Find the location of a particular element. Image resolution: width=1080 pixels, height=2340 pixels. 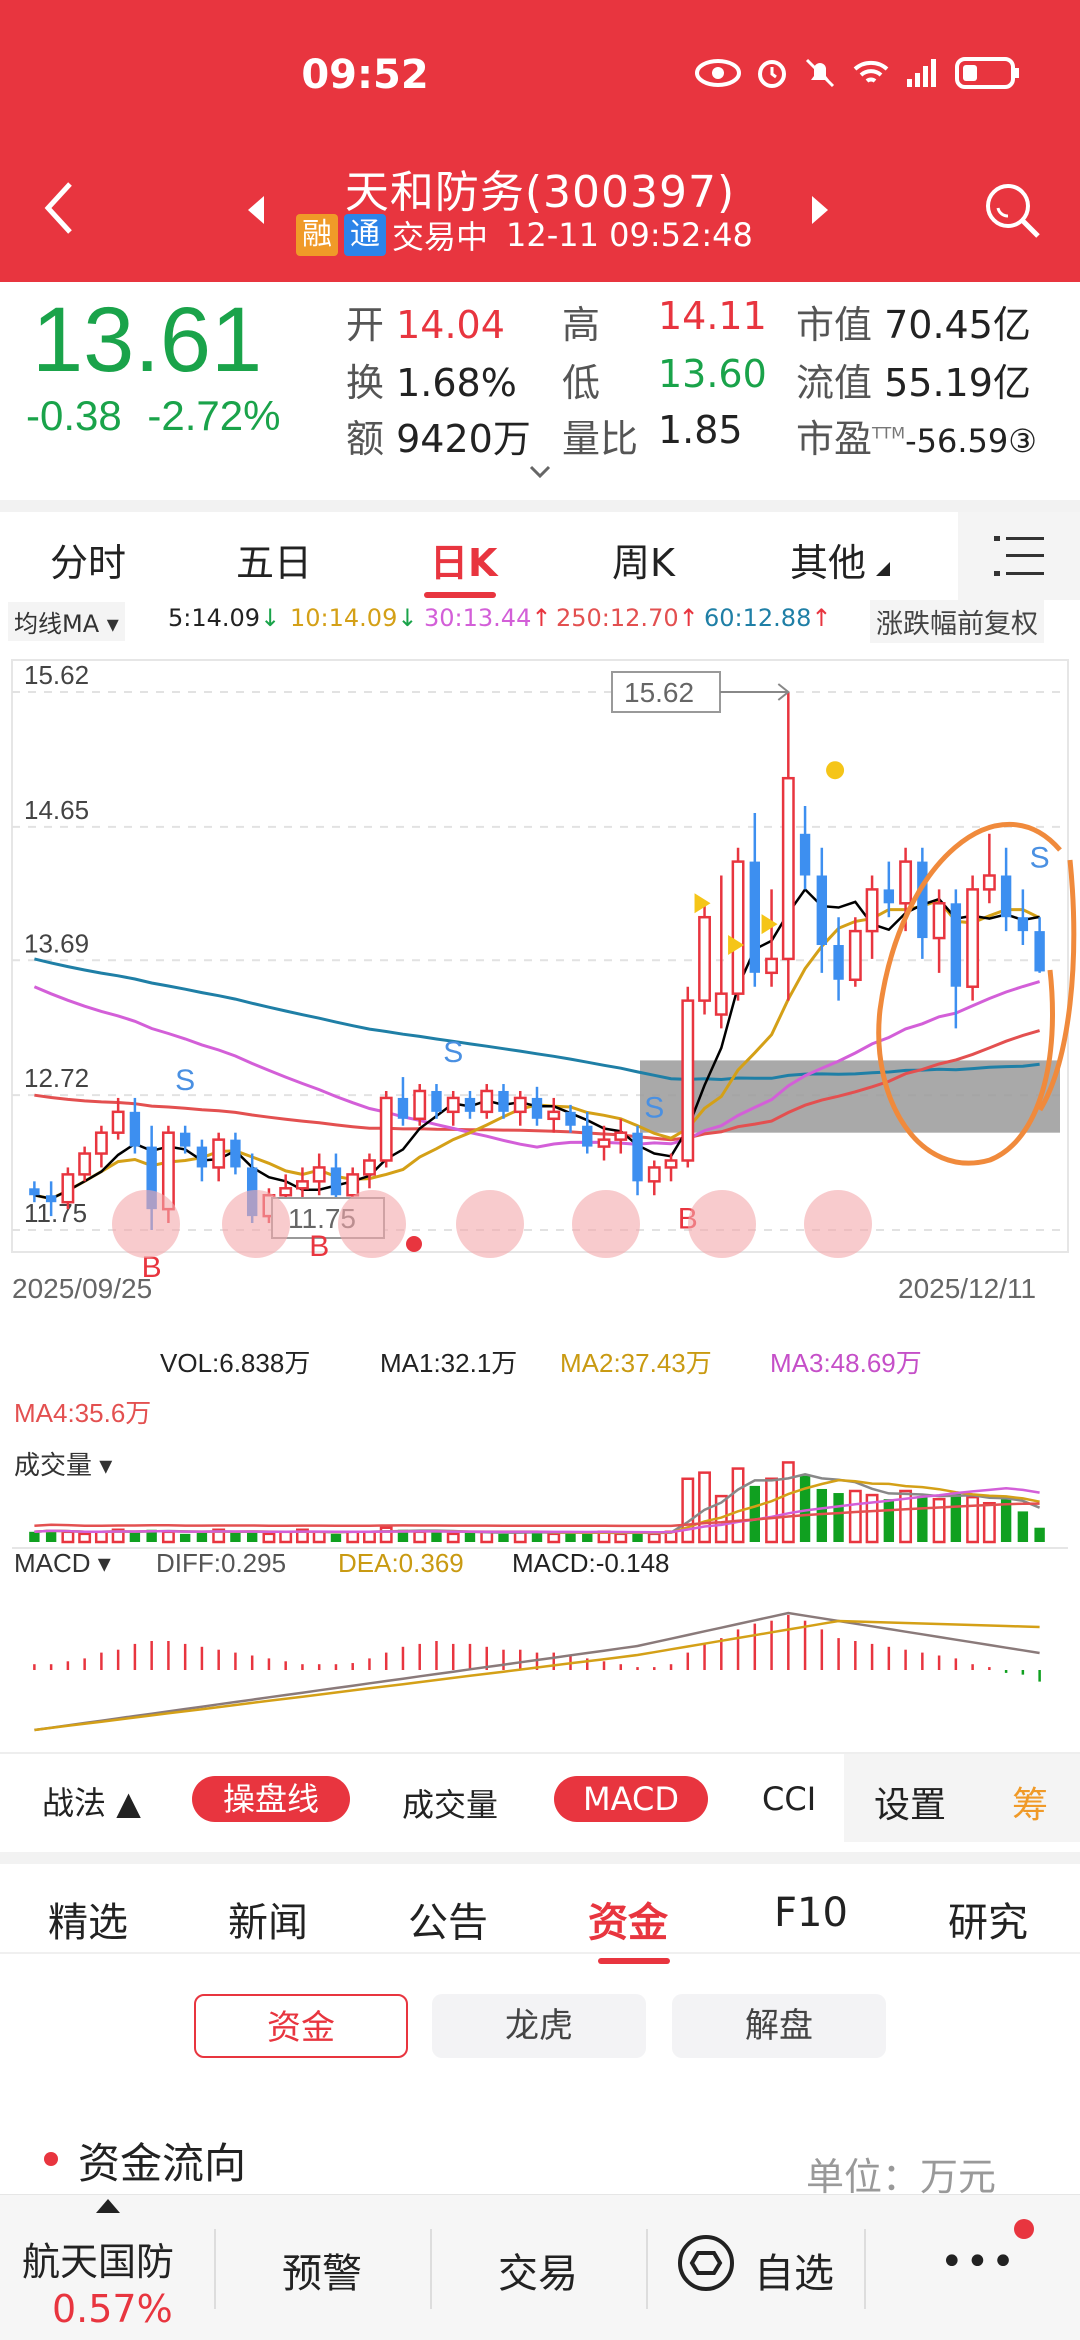

ma-selector: 均线MA ▾ is located at coordinates (66, 621).